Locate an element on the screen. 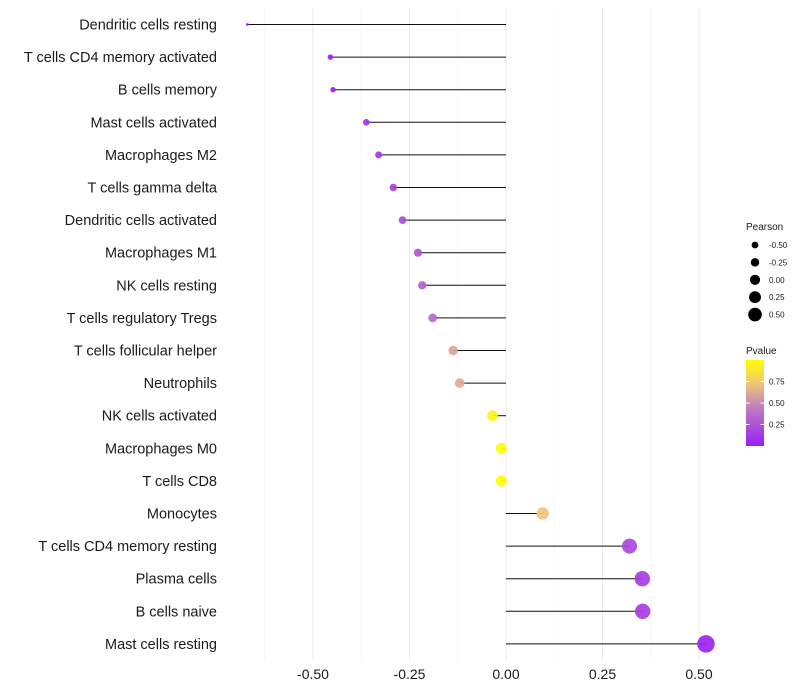 Image resolution: width=800 pixels, height=700 pixels. x-tick-label: 0.50 is located at coordinates (698, 674).